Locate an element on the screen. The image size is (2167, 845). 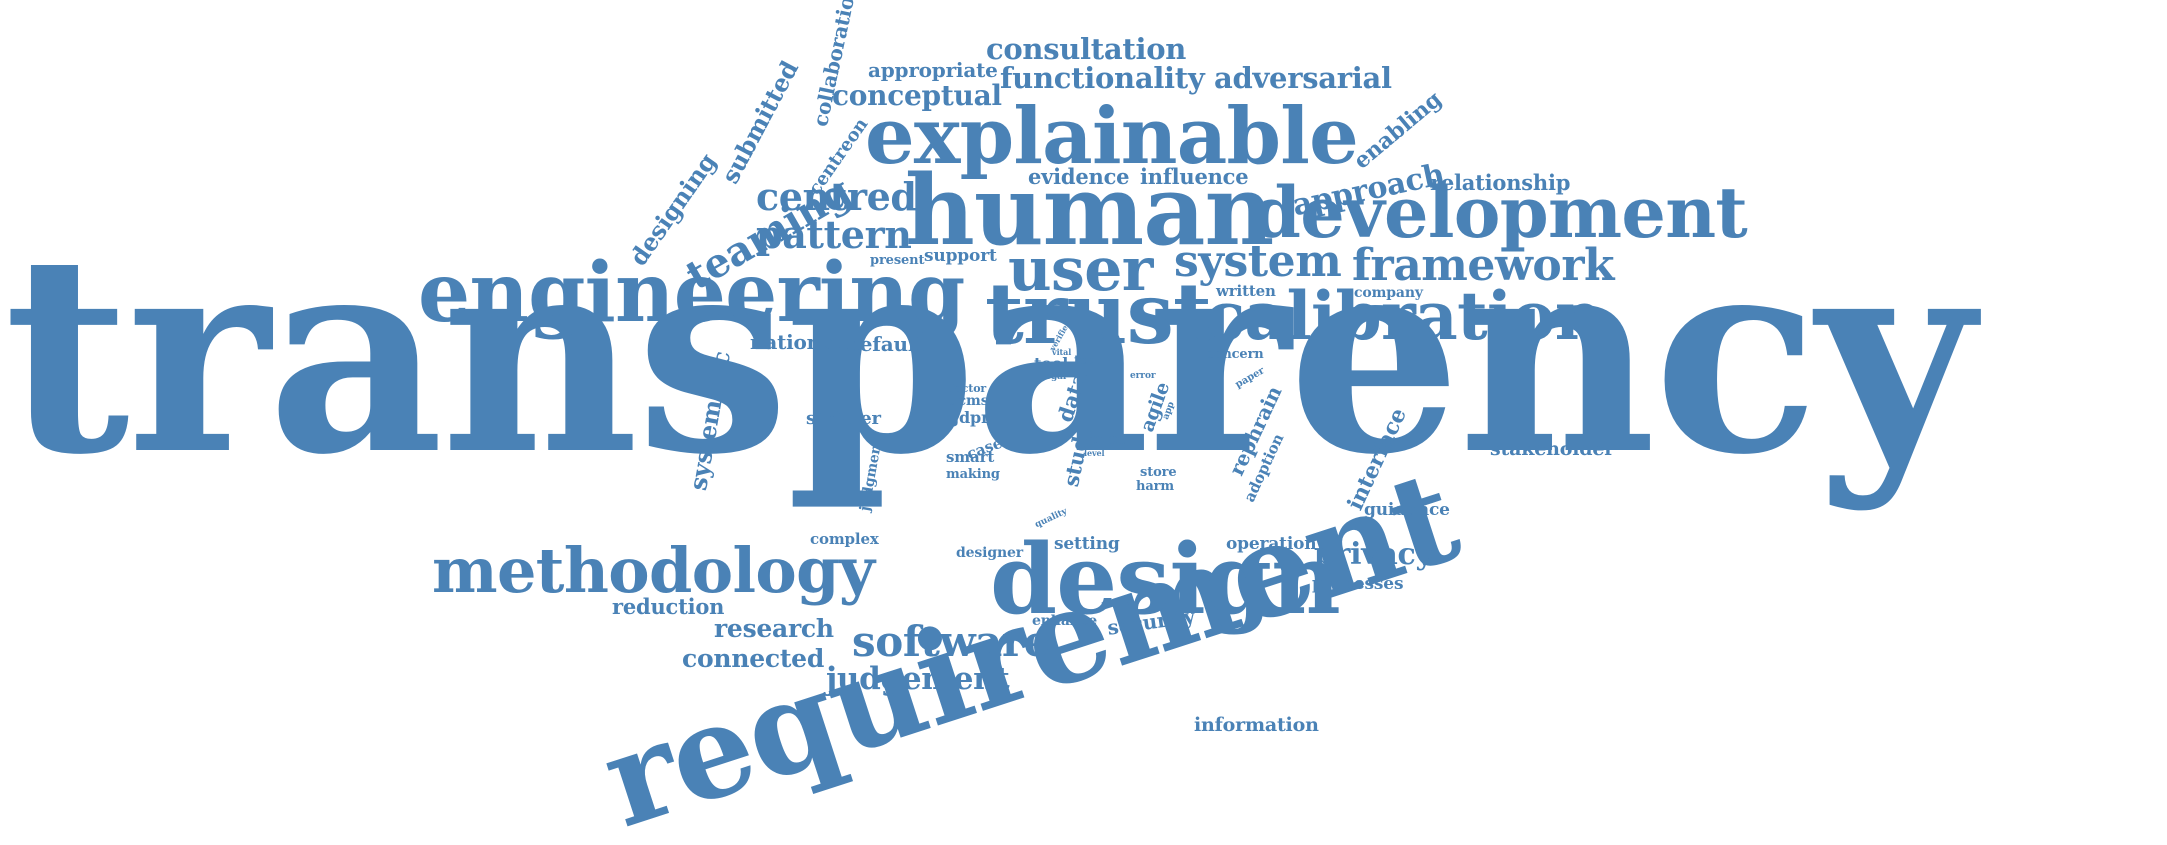
word-functionality: functionality is located at coordinates (1102, 78).